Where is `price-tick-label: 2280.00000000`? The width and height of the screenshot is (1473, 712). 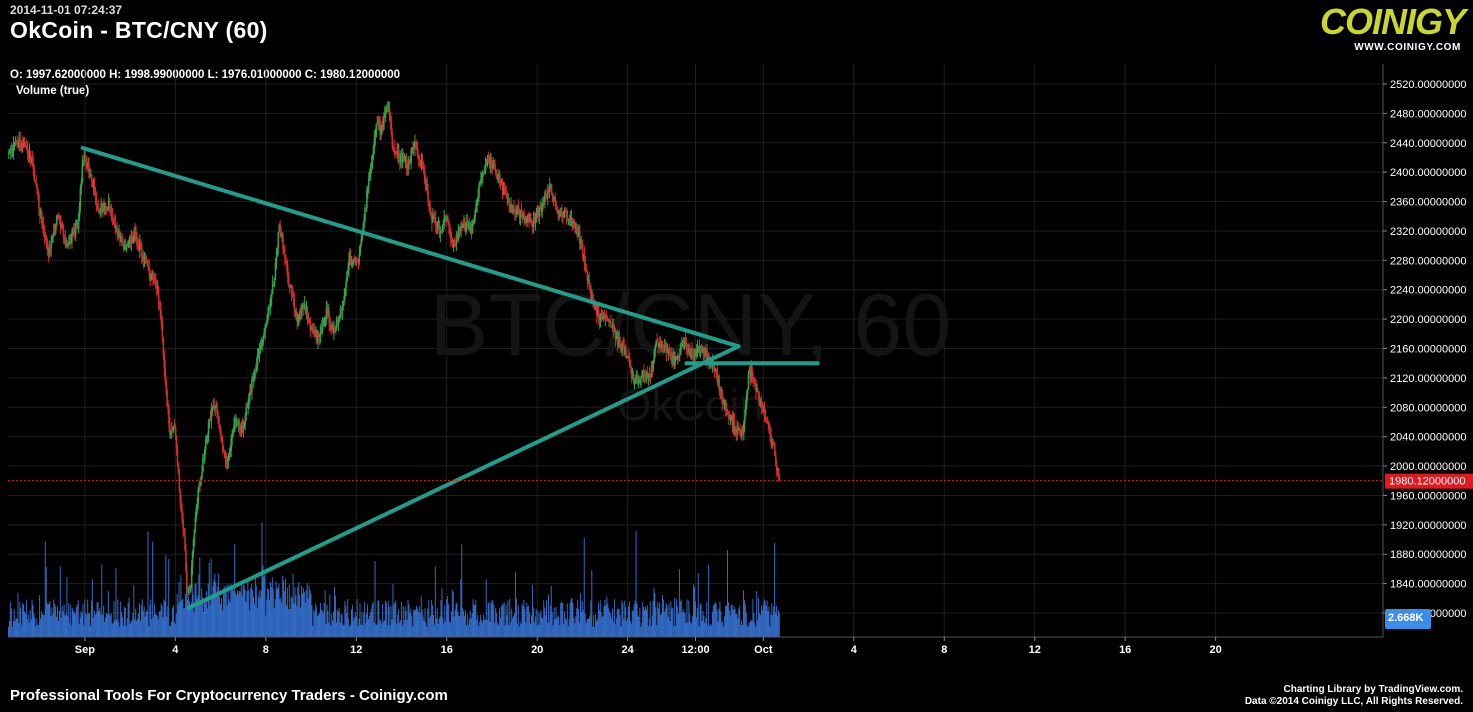 price-tick-label: 2280.00000000 is located at coordinates (1428, 261).